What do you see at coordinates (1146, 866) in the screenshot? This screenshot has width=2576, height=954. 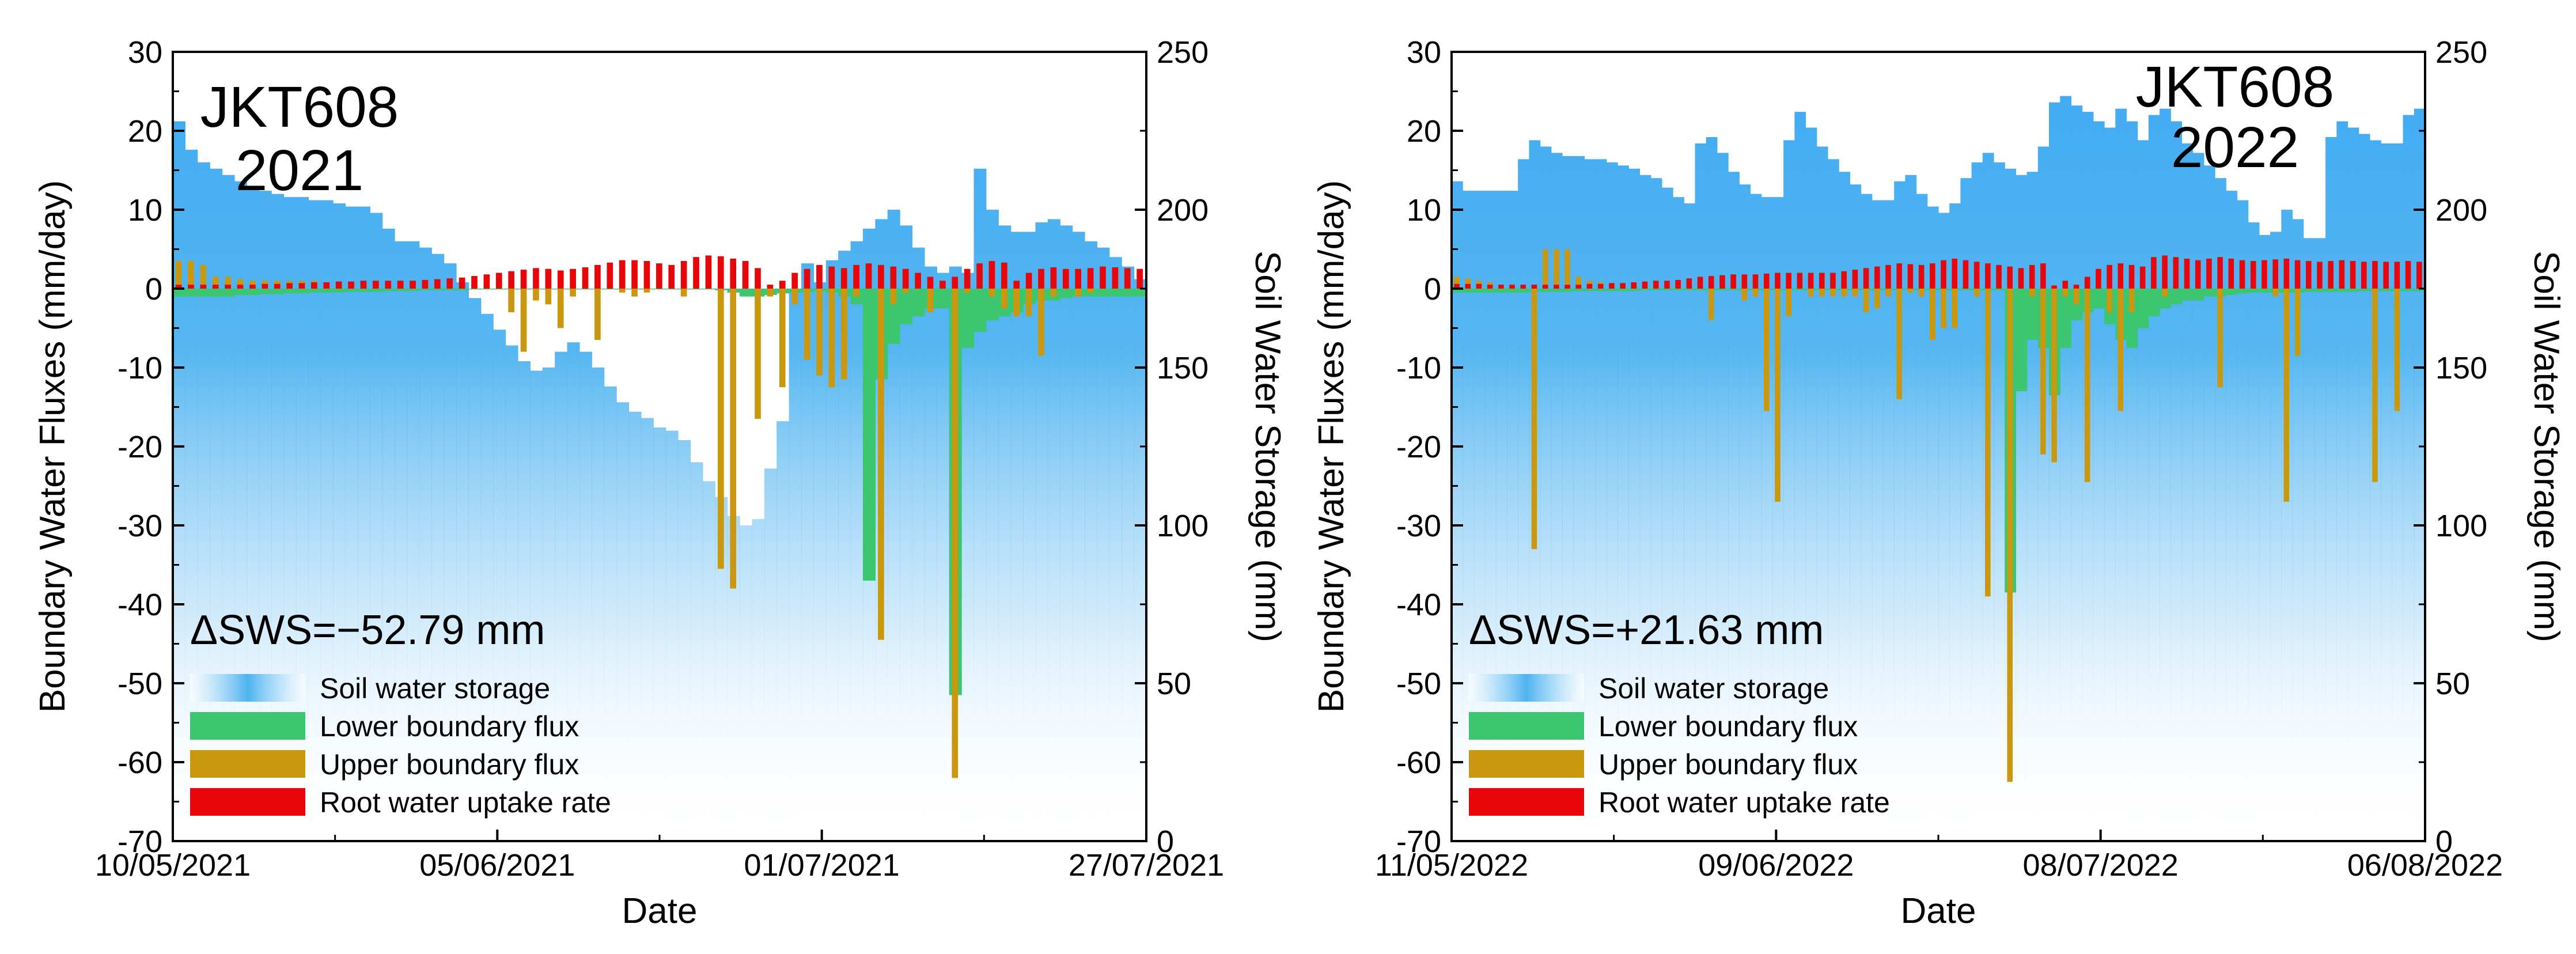 I see `x-tick-label: 27/07/2021` at bounding box center [1146, 866].